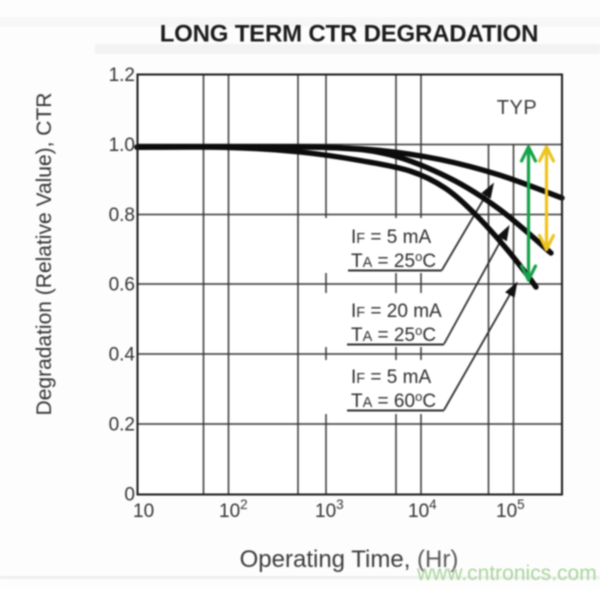  What do you see at coordinates (122, 285) in the screenshot?
I see `svg-text: 0.6` at bounding box center [122, 285].